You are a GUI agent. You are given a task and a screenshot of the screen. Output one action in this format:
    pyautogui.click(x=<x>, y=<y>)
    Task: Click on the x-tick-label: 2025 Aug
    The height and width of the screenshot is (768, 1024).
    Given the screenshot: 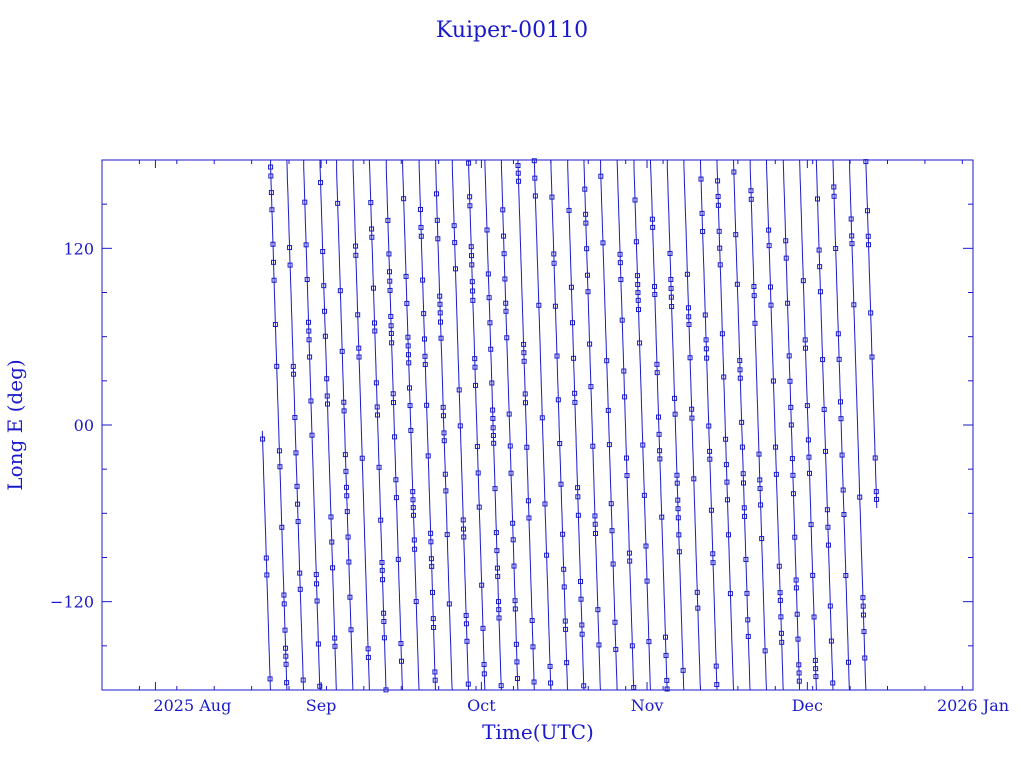 What is the action you would take?
    pyautogui.click(x=192, y=705)
    